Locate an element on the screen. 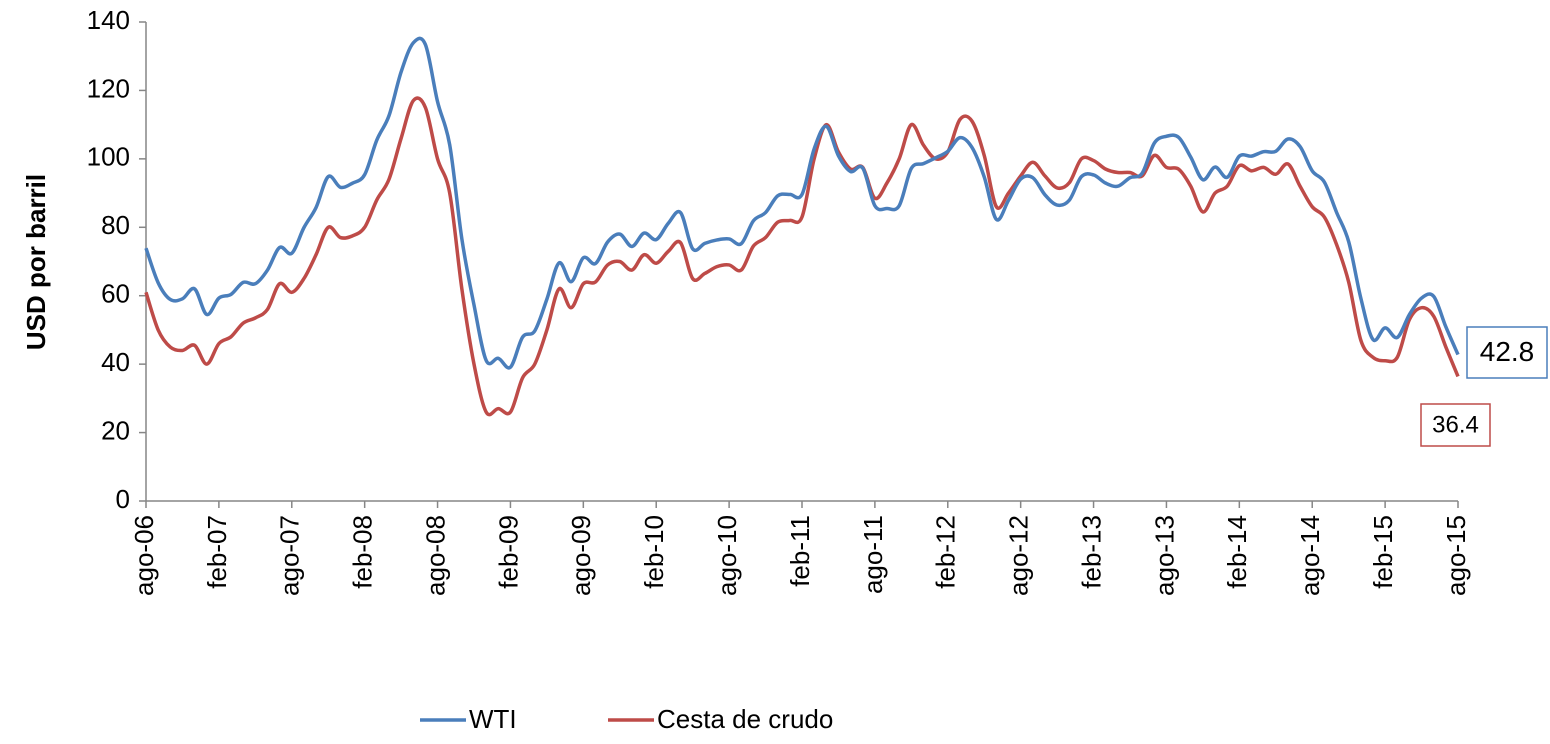 The height and width of the screenshot is (744, 1550). legend-label: WTI is located at coordinates (493, 719).